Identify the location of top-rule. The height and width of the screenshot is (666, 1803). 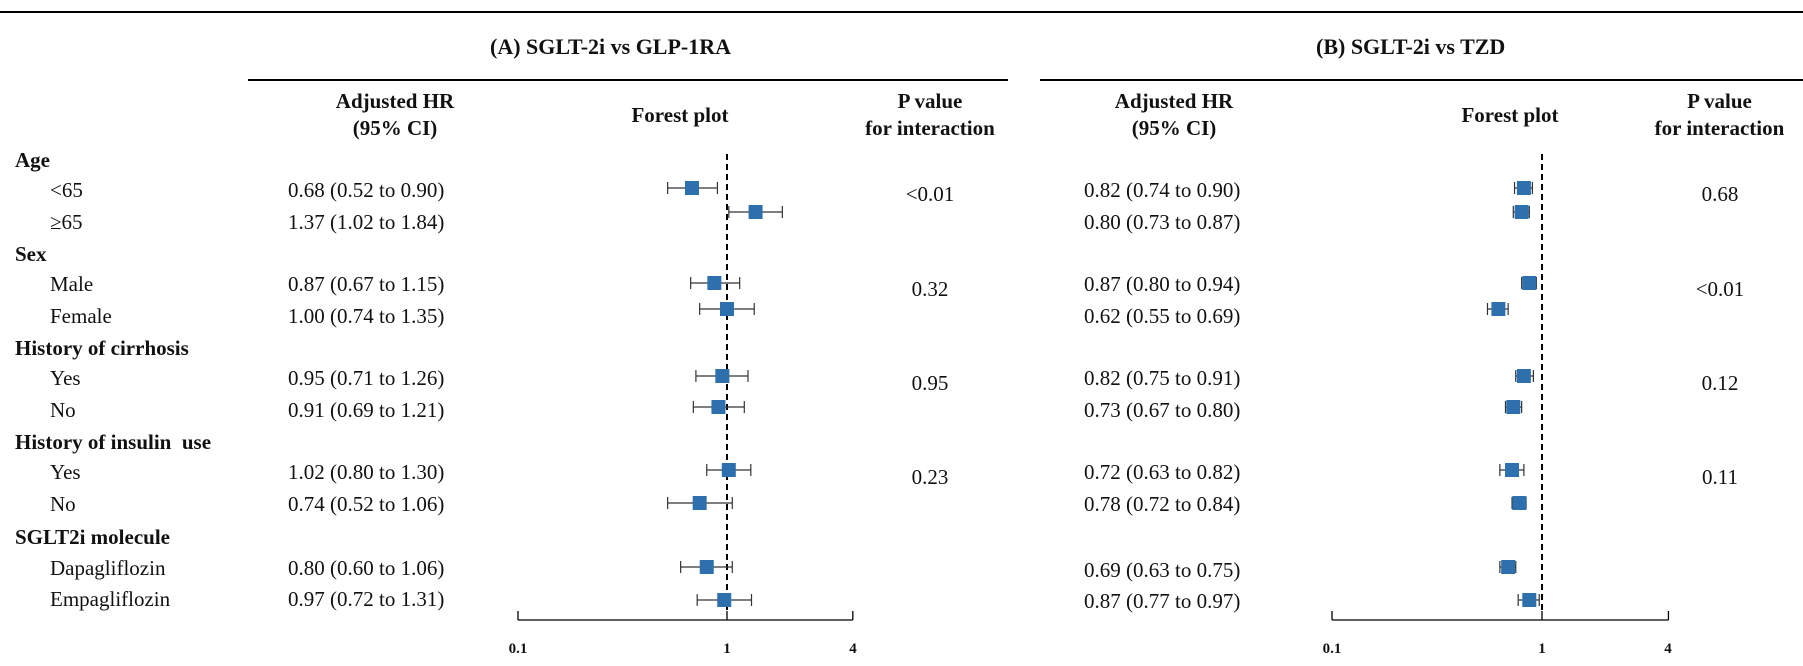
(901, 12).